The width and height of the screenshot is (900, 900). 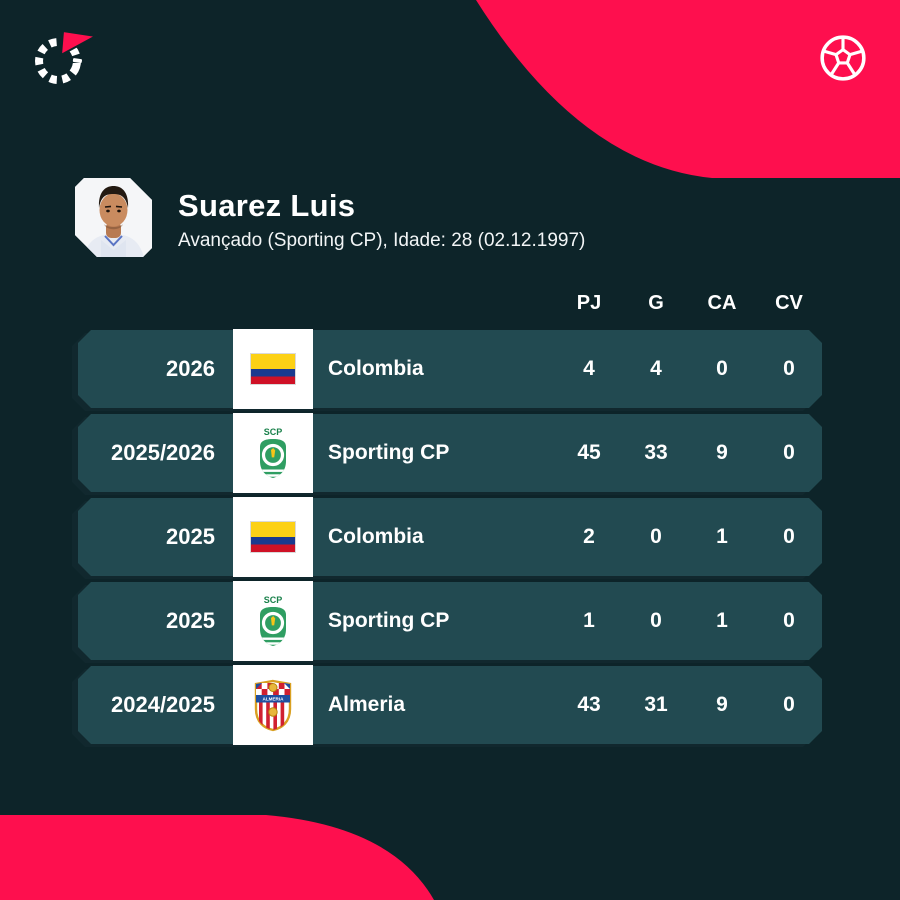 I want to click on player-avatar-image, so click(x=113, y=217).